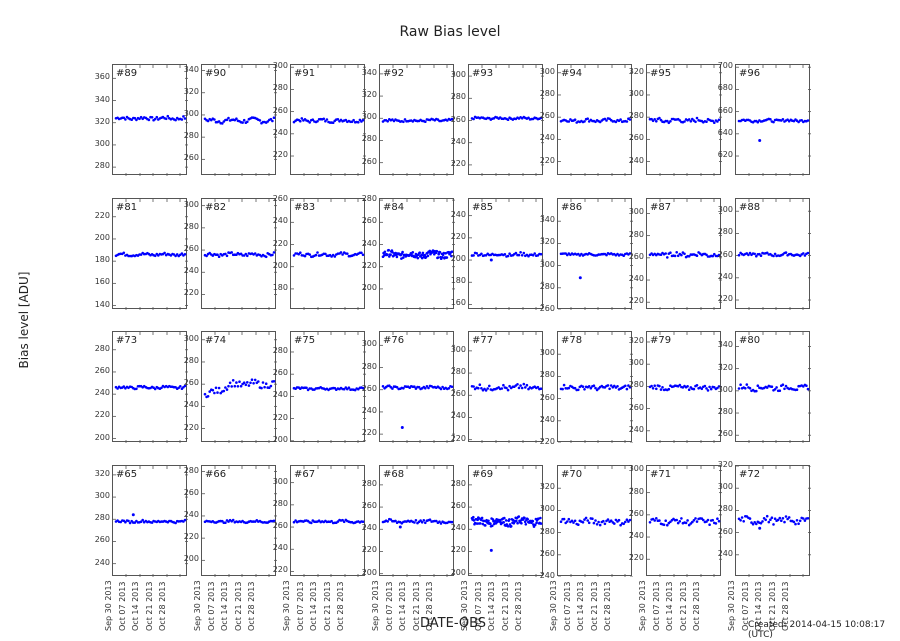 This screenshot has height=641, width=900. I want to click on panel-ccd-67: #67, so click(328, 521).